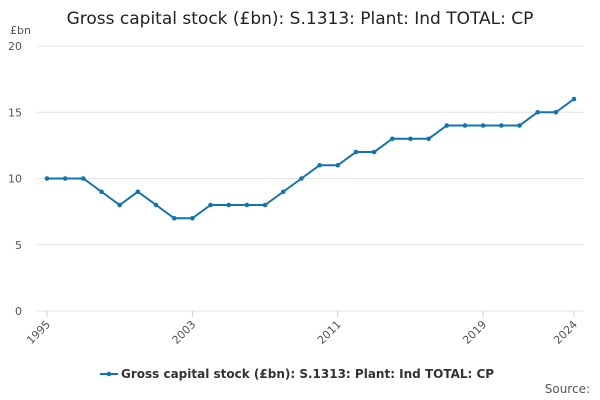 The height and width of the screenshot is (400, 600). What do you see at coordinates (474, 332) in the screenshot?
I see `x-tick-label: 2019` at bounding box center [474, 332].